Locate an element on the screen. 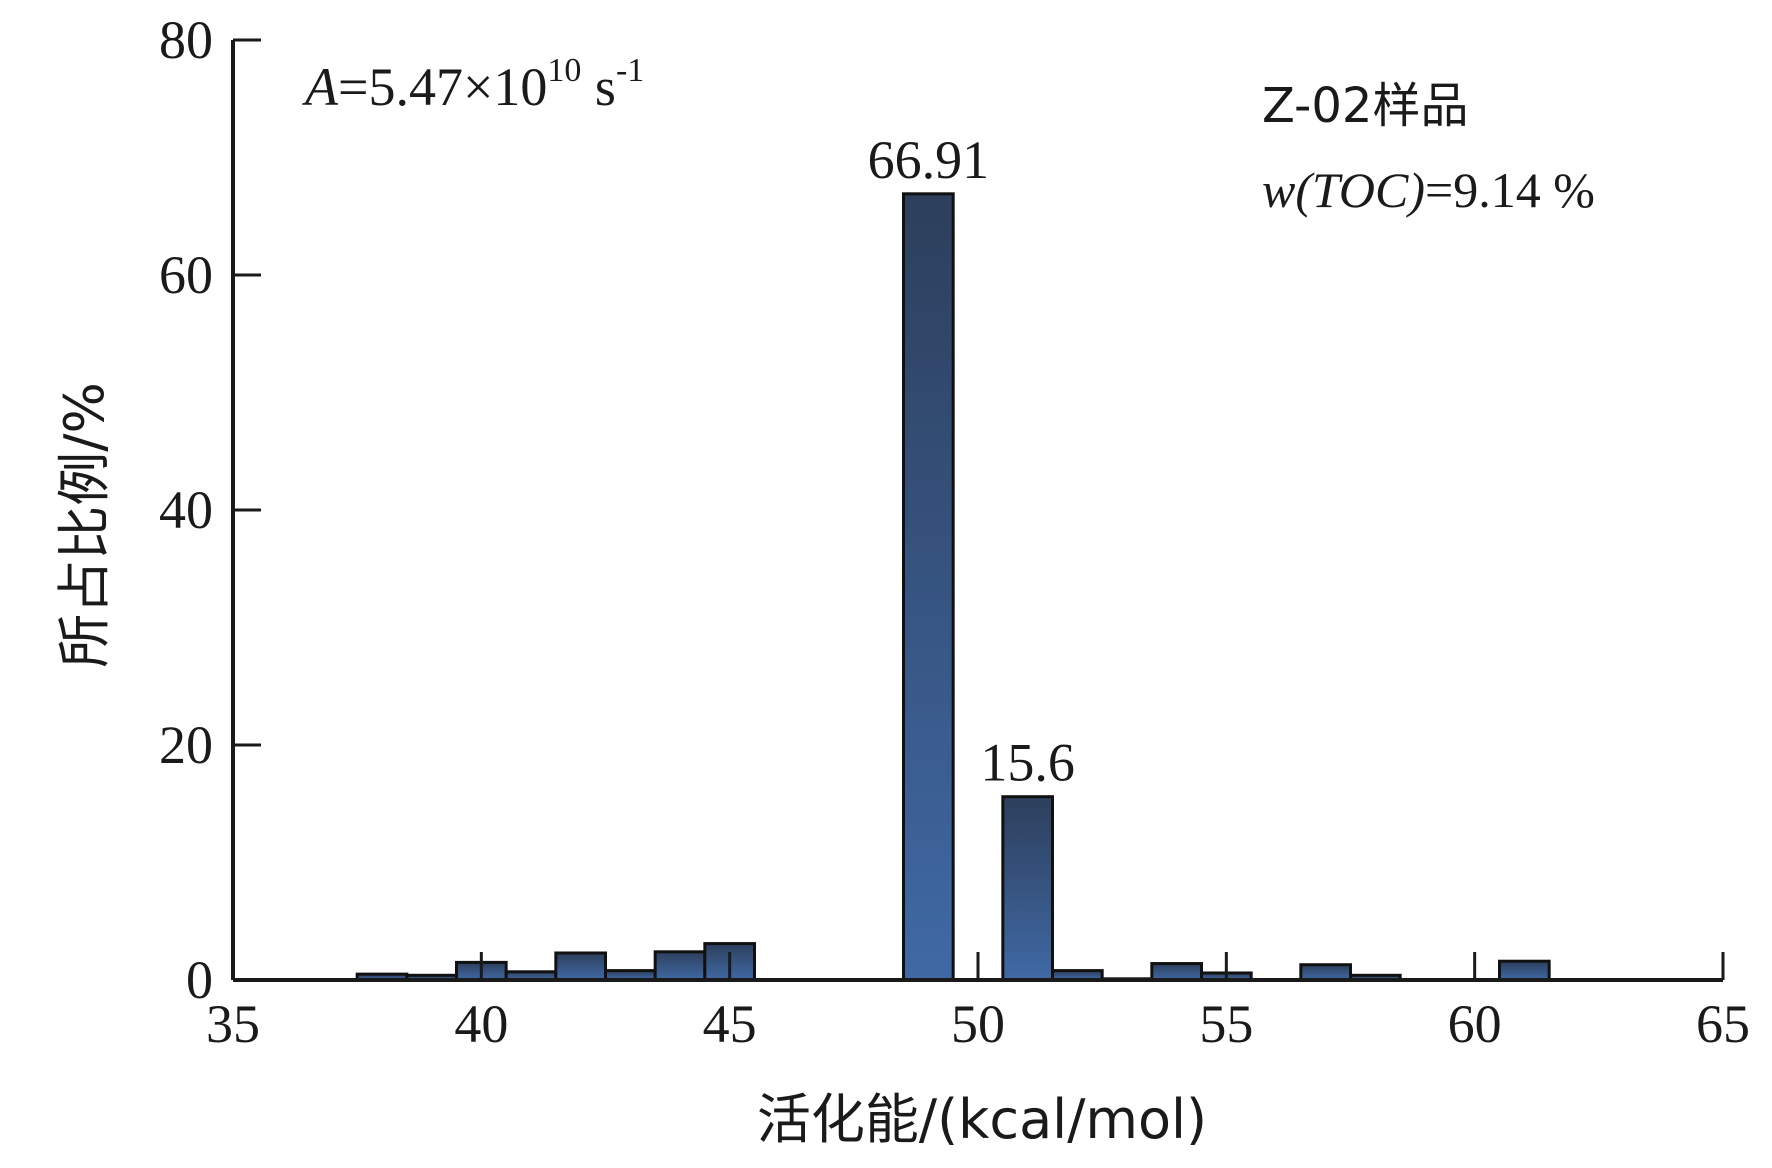 Image resolution: width=1772 pixels, height=1168 pixels. toc-symbol: w(TOC) is located at coordinates (1343, 190).